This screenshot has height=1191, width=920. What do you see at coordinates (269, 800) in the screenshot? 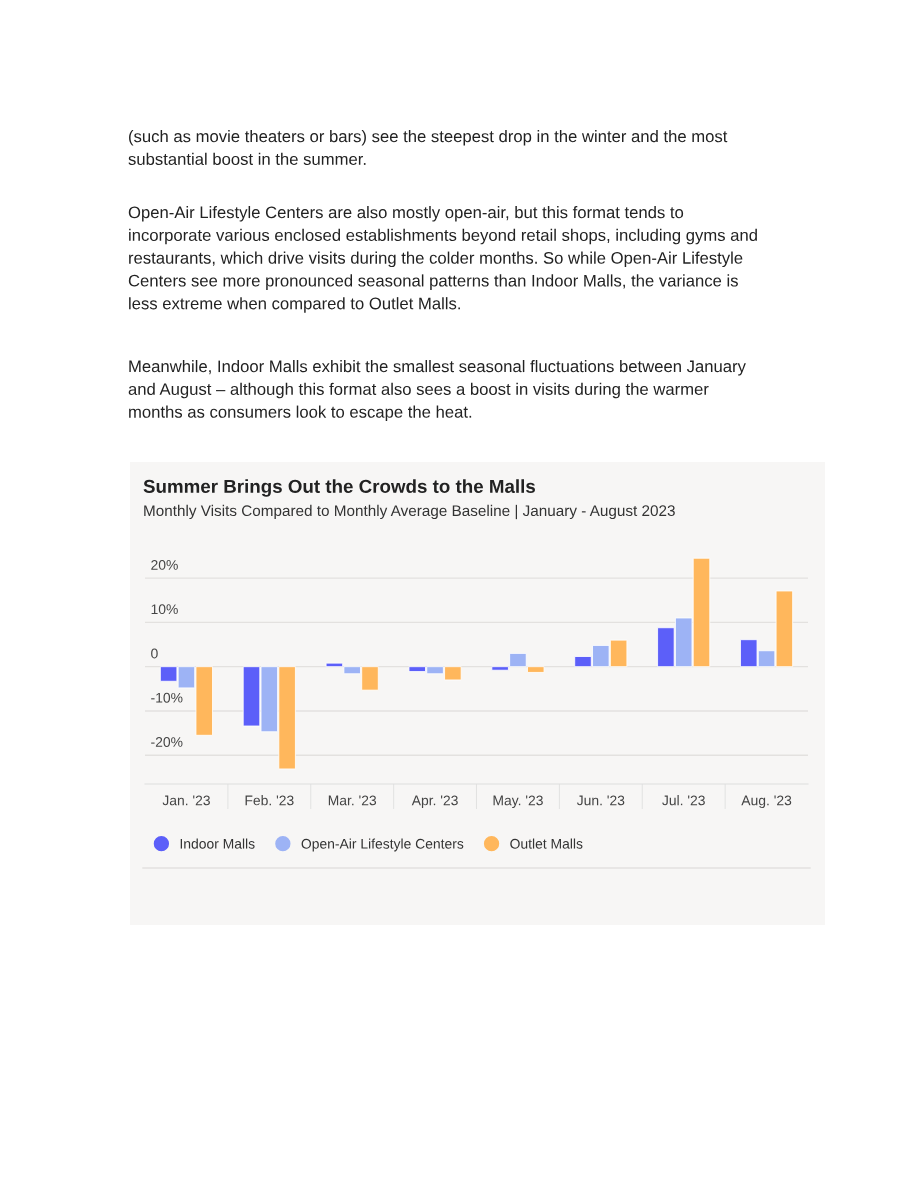
I see `x-tick-label: Feb. '23` at bounding box center [269, 800].